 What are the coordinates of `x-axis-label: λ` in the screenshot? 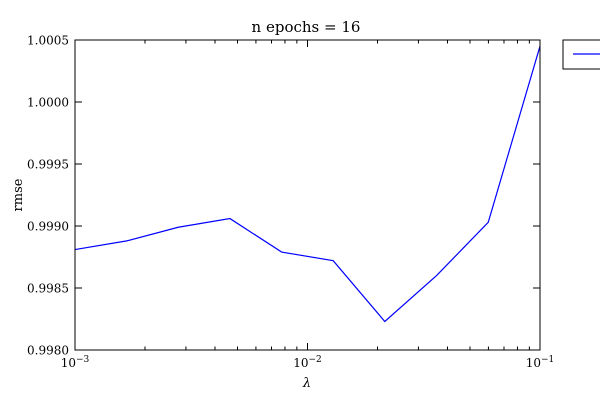 It's located at (306, 383).